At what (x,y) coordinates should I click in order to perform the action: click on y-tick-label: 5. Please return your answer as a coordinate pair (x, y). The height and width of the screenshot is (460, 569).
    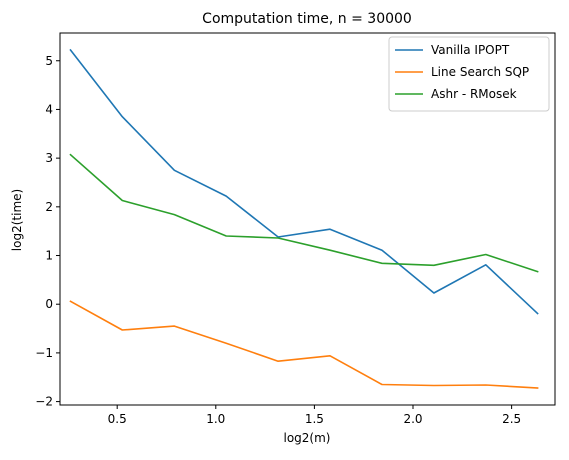
    Looking at the image, I should click on (49, 61).